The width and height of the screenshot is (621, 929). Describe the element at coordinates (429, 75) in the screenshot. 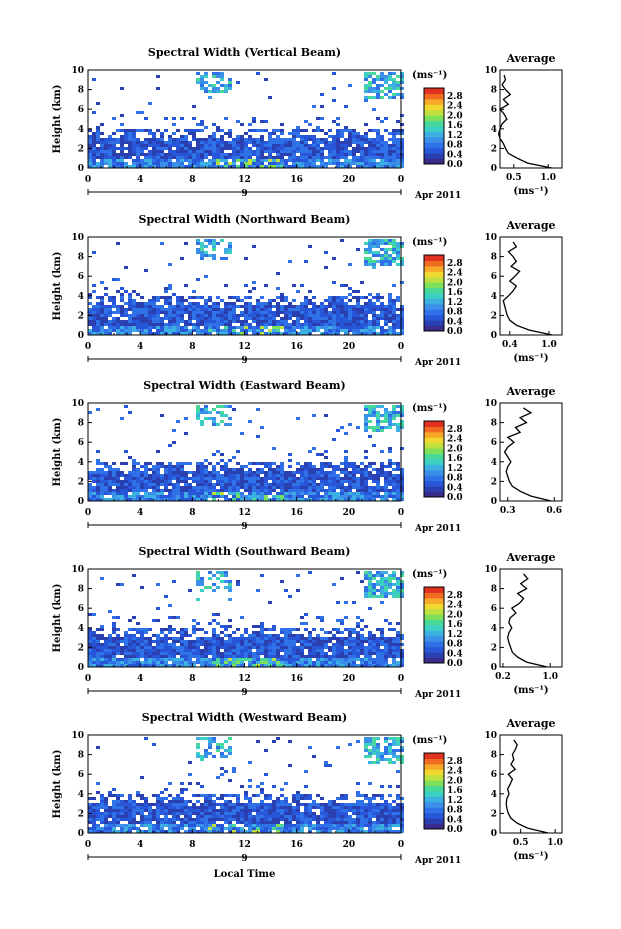

I see `colorbar-unit: (ms⁻¹)` at that location.